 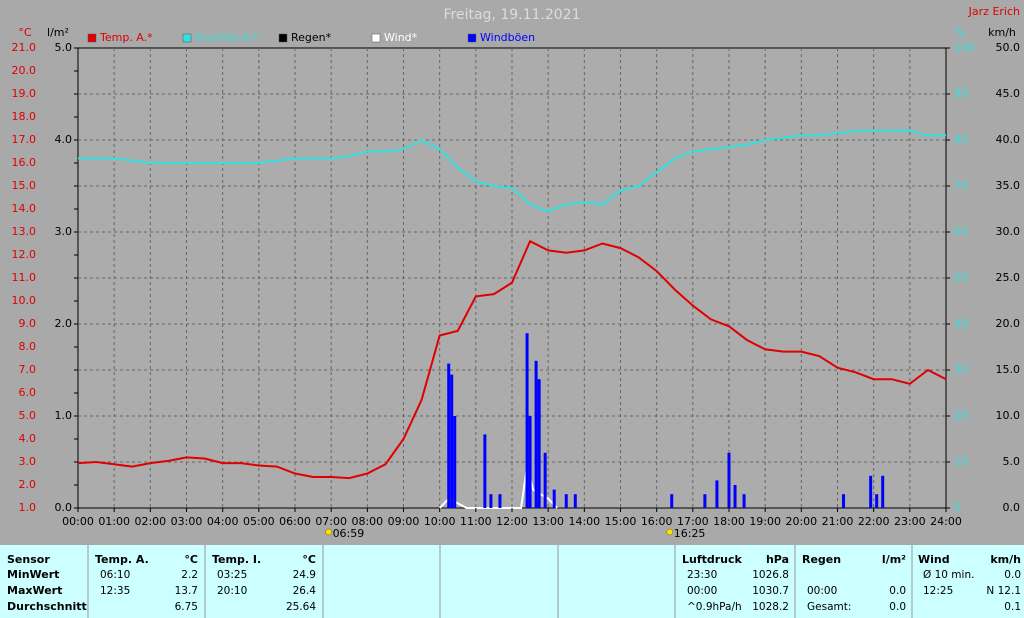 What do you see at coordinates (946, 521) in the screenshot?
I see `x-tick-label: 24:00` at bounding box center [946, 521].